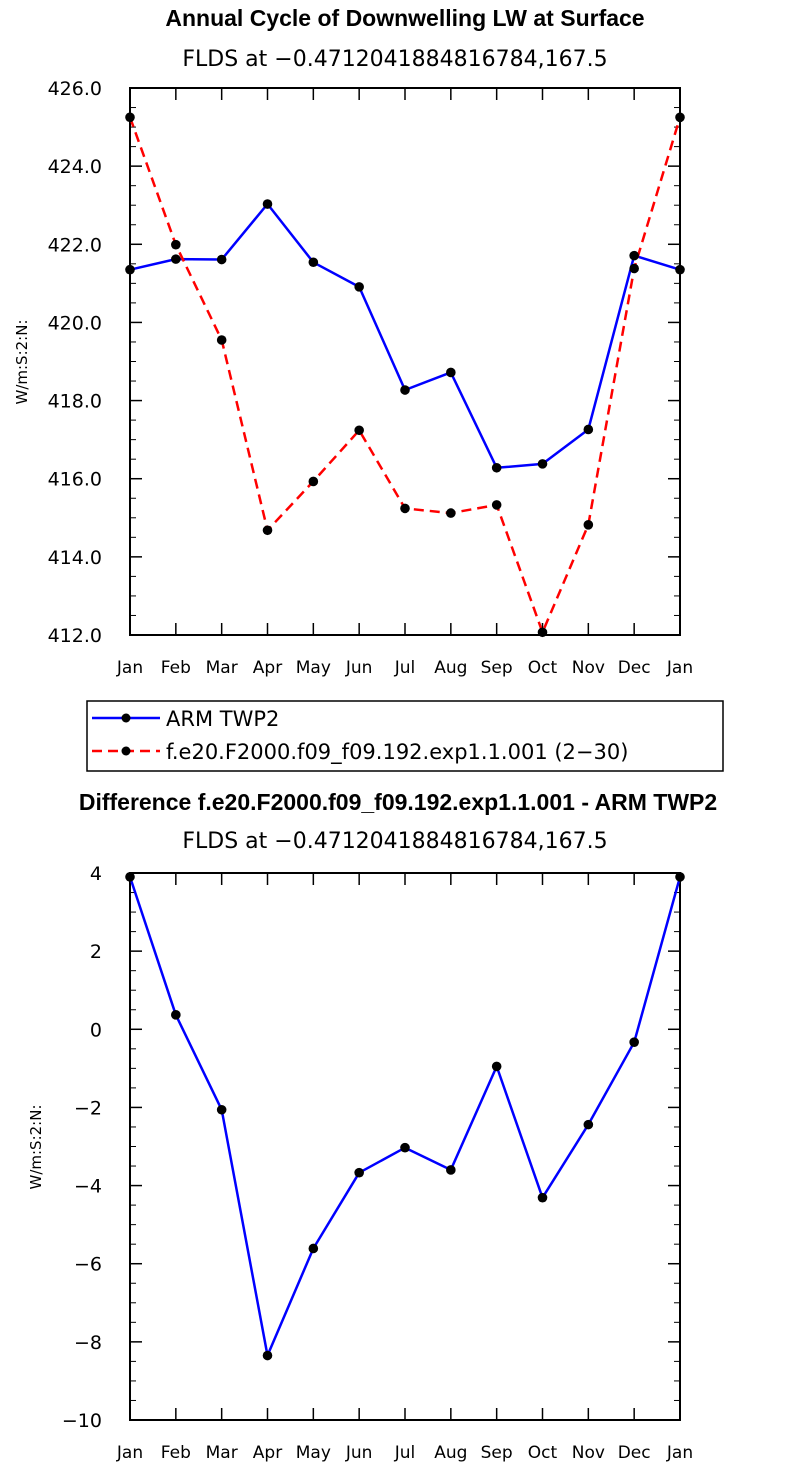  I want to click on chart2-ytick-label: −4, so click(88, 1187).